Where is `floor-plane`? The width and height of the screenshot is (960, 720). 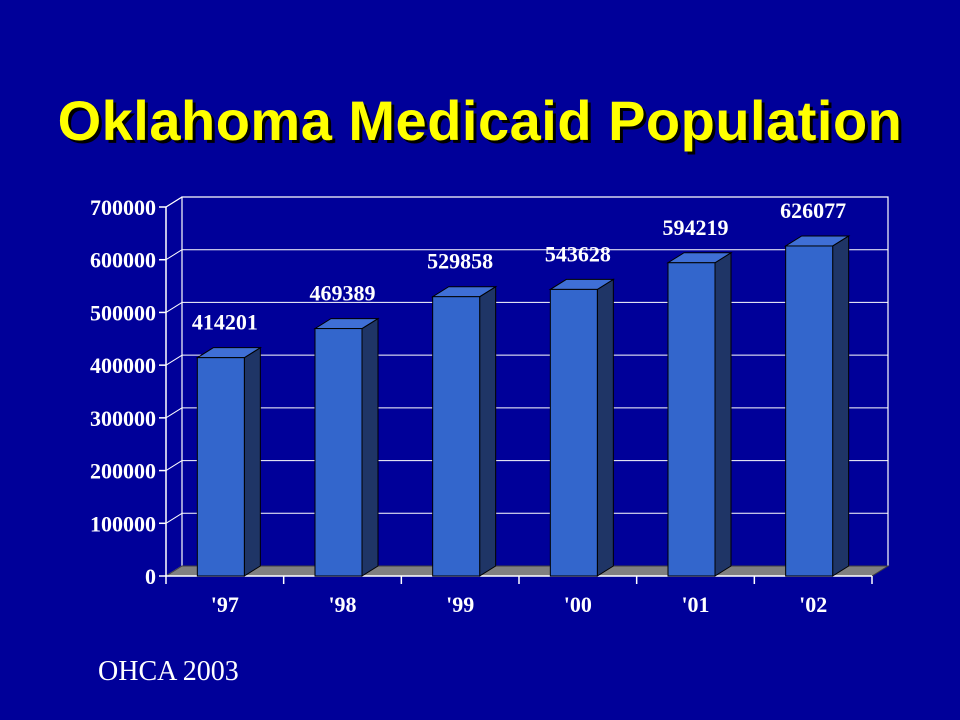 floor-plane is located at coordinates (527, 571).